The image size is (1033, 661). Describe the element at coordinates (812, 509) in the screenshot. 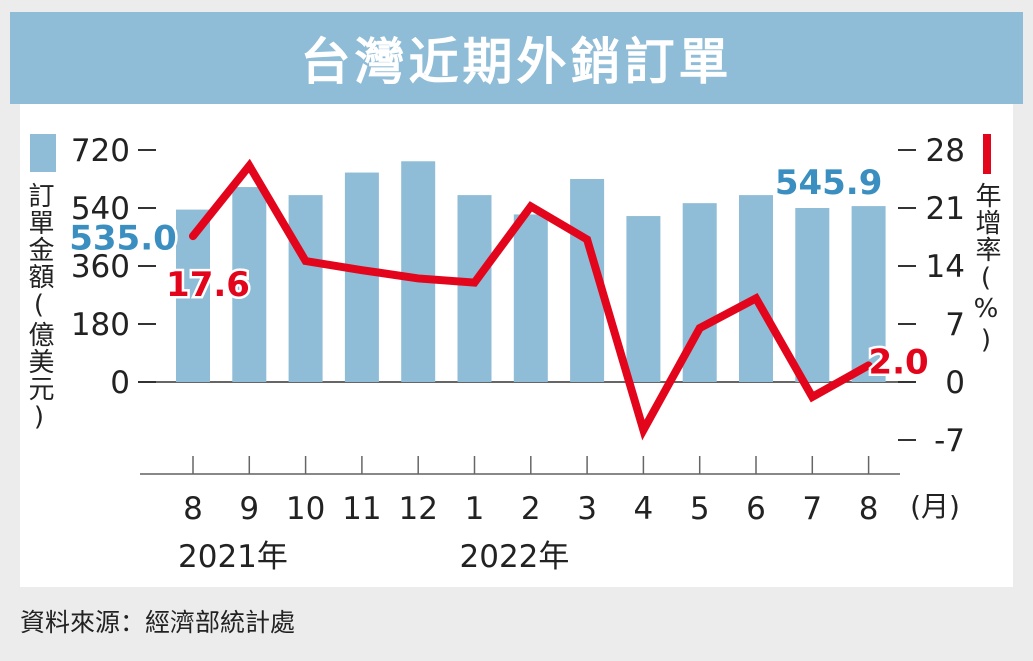

I see `x-tick-label: 7` at that location.